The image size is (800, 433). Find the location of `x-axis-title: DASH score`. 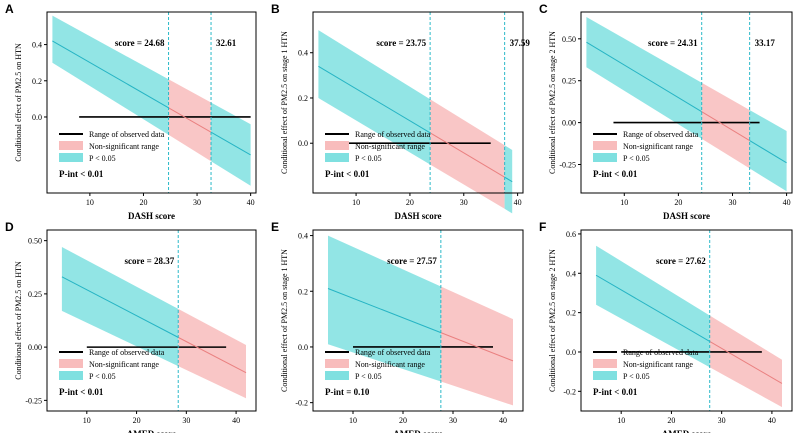

x-axis-title: DASH score is located at coordinates (417, 216).